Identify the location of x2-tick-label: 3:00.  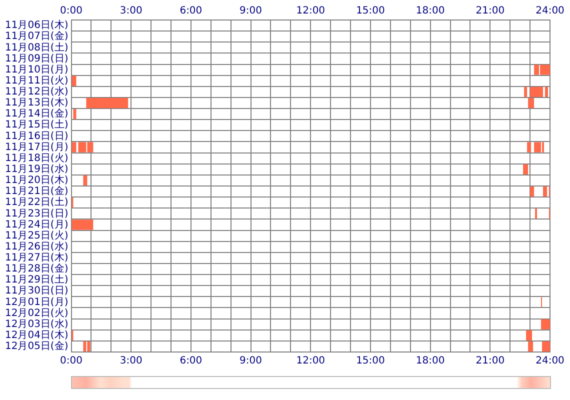
(131, 361).